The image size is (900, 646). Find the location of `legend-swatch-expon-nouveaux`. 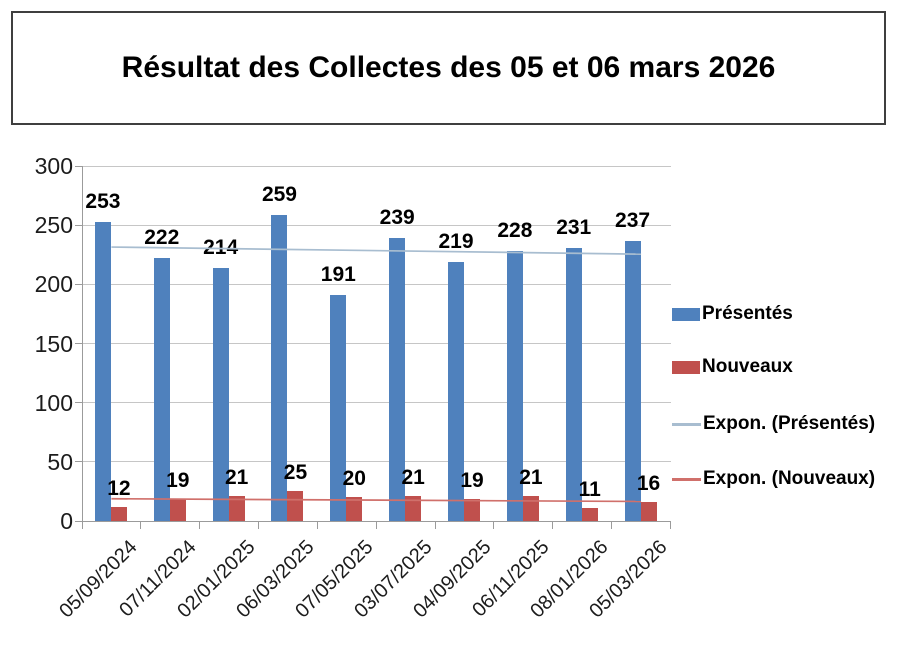

legend-swatch-expon-nouveaux is located at coordinates (686, 479).